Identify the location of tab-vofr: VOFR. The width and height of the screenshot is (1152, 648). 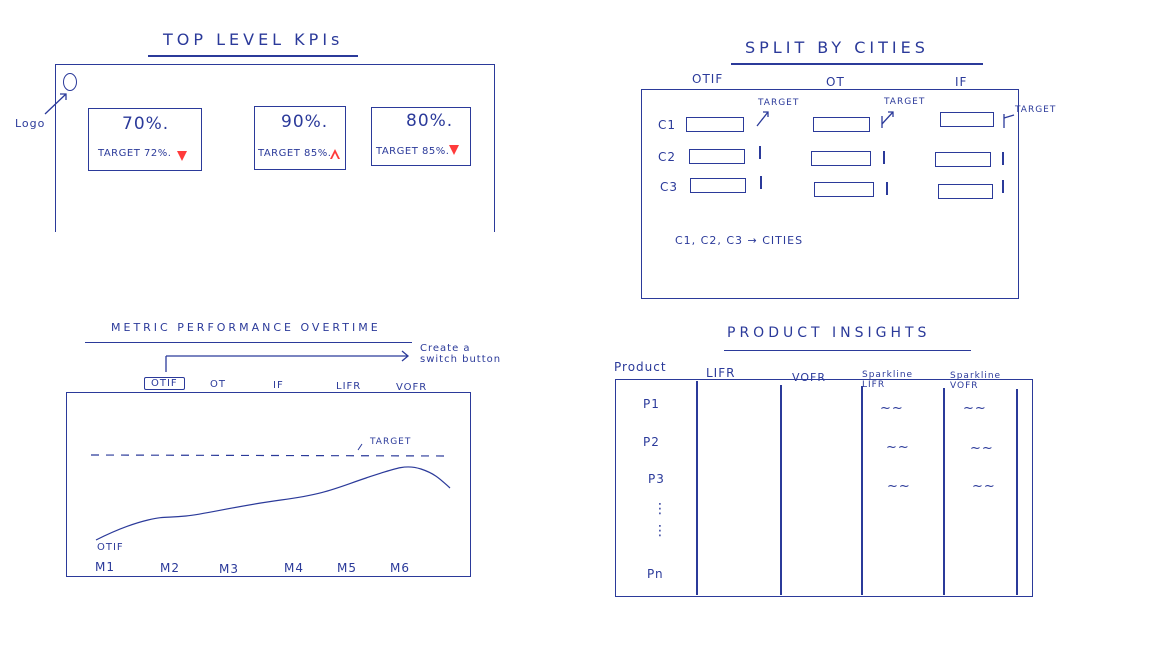
(412, 387).